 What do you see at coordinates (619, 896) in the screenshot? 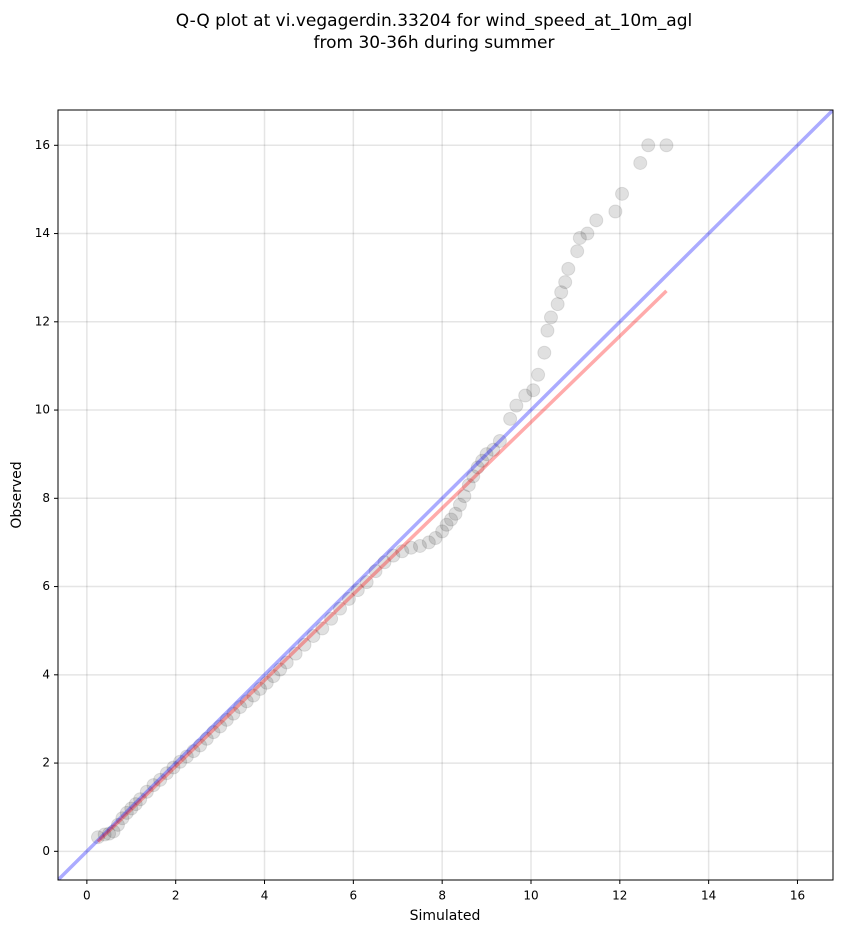
I see `x-tick-label: 12` at bounding box center [619, 896].